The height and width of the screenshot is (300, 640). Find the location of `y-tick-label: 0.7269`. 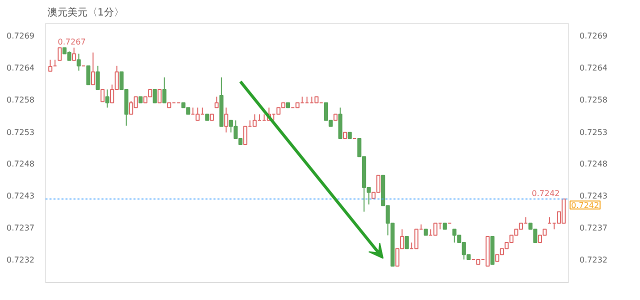

y-tick-label: 0.7269 is located at coordinates (20, 36).